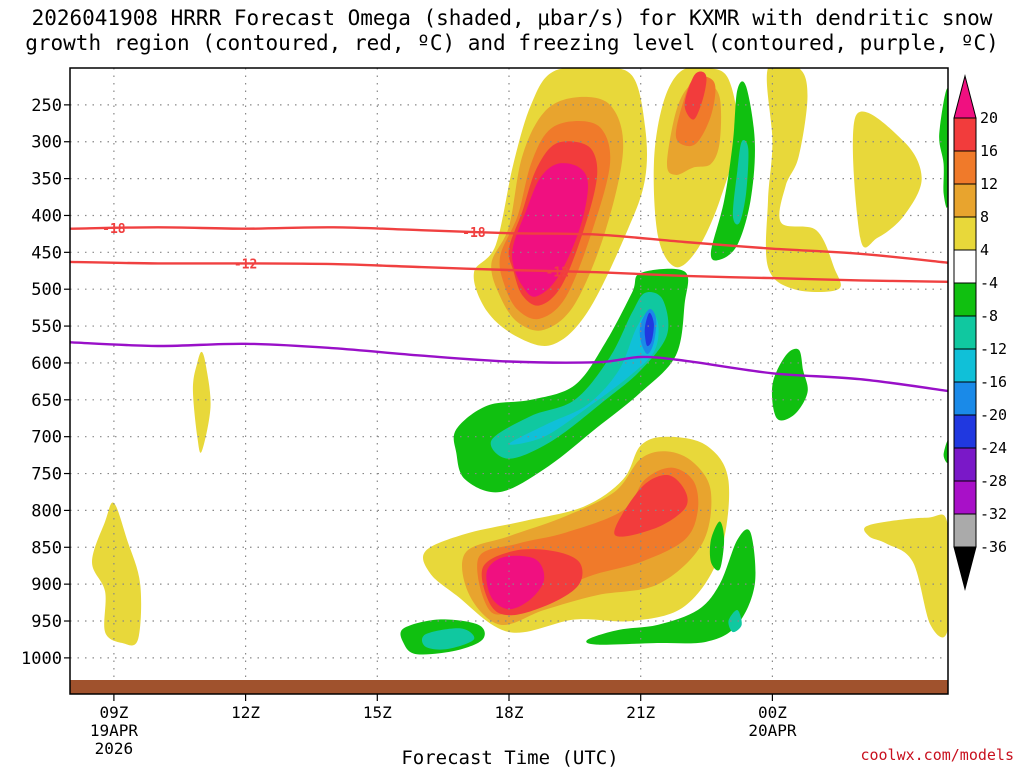  Describe the element at coordinates (993, 547) in the screenshot. I see `colorbar-label: -36` at that location.